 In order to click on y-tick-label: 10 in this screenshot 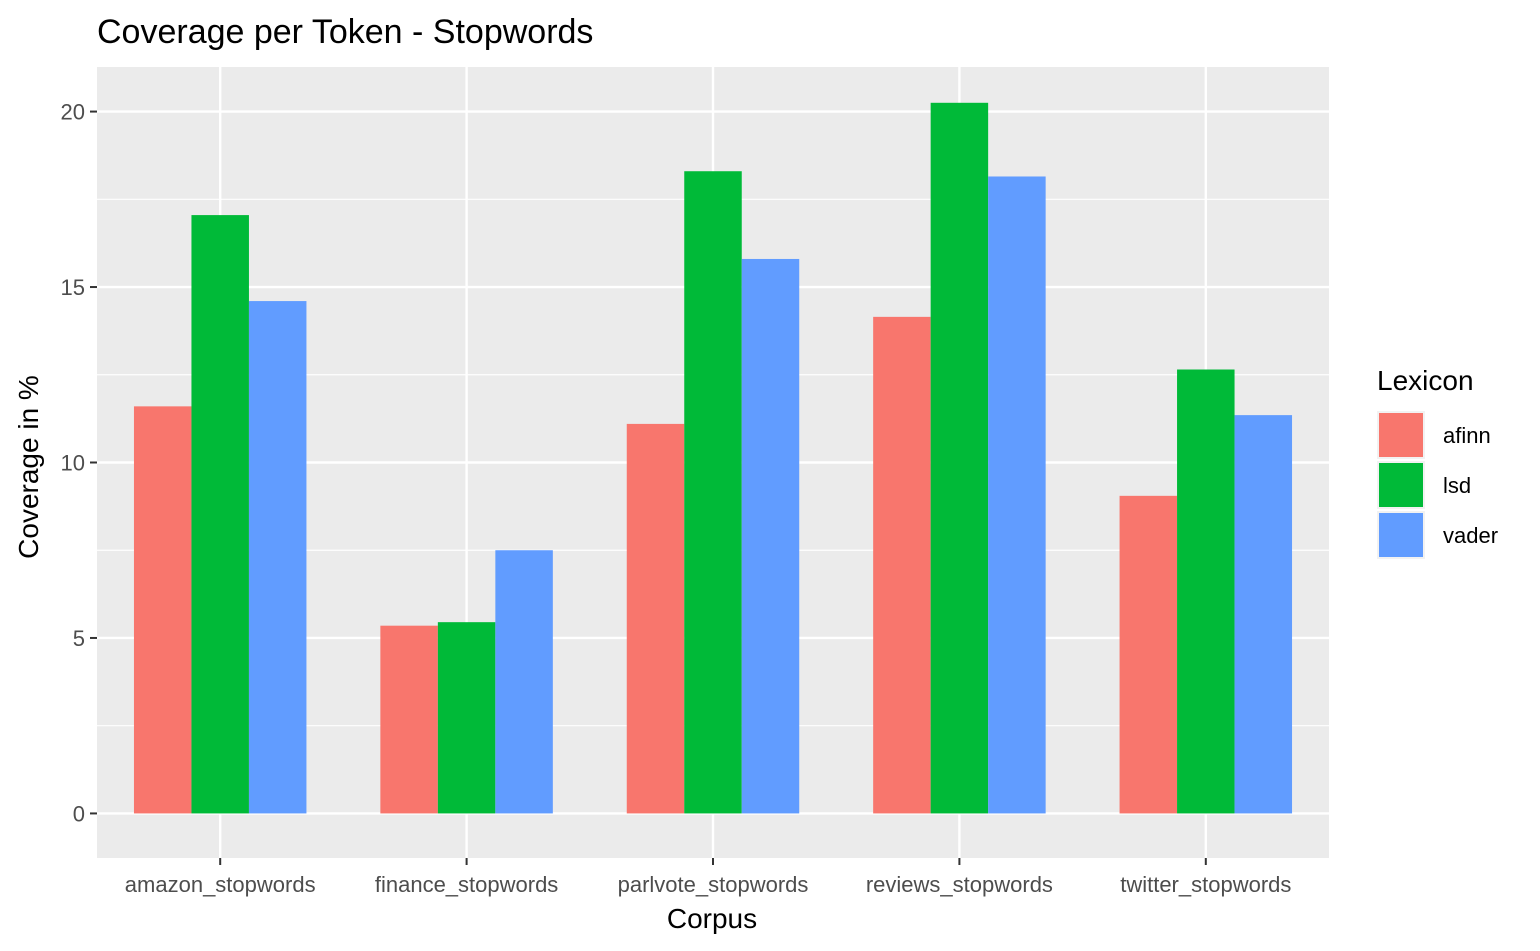, I will do `click(73, 463)`.